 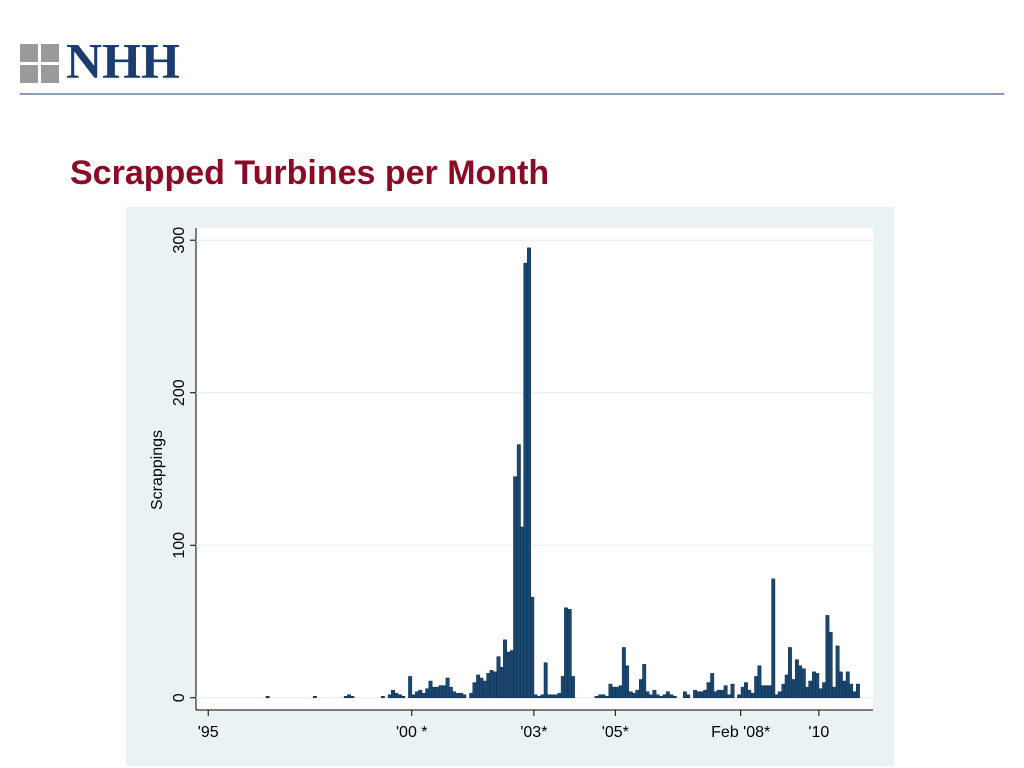 I want to click on x-tick-label: '95, so click(x=208, y=732).